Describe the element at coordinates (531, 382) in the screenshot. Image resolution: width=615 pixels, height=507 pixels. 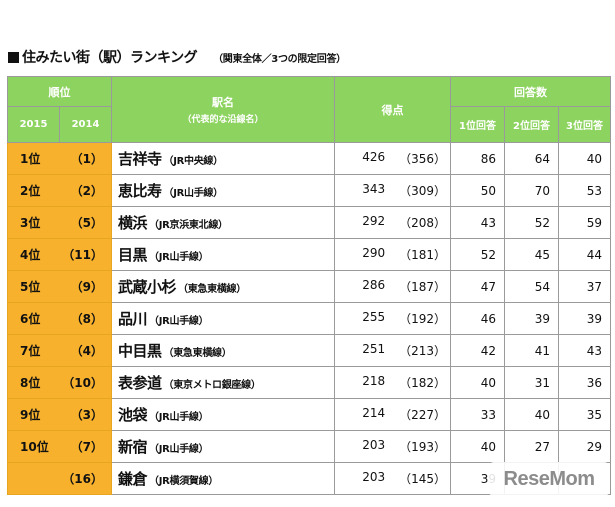
I see `second-count: 31` at that location.